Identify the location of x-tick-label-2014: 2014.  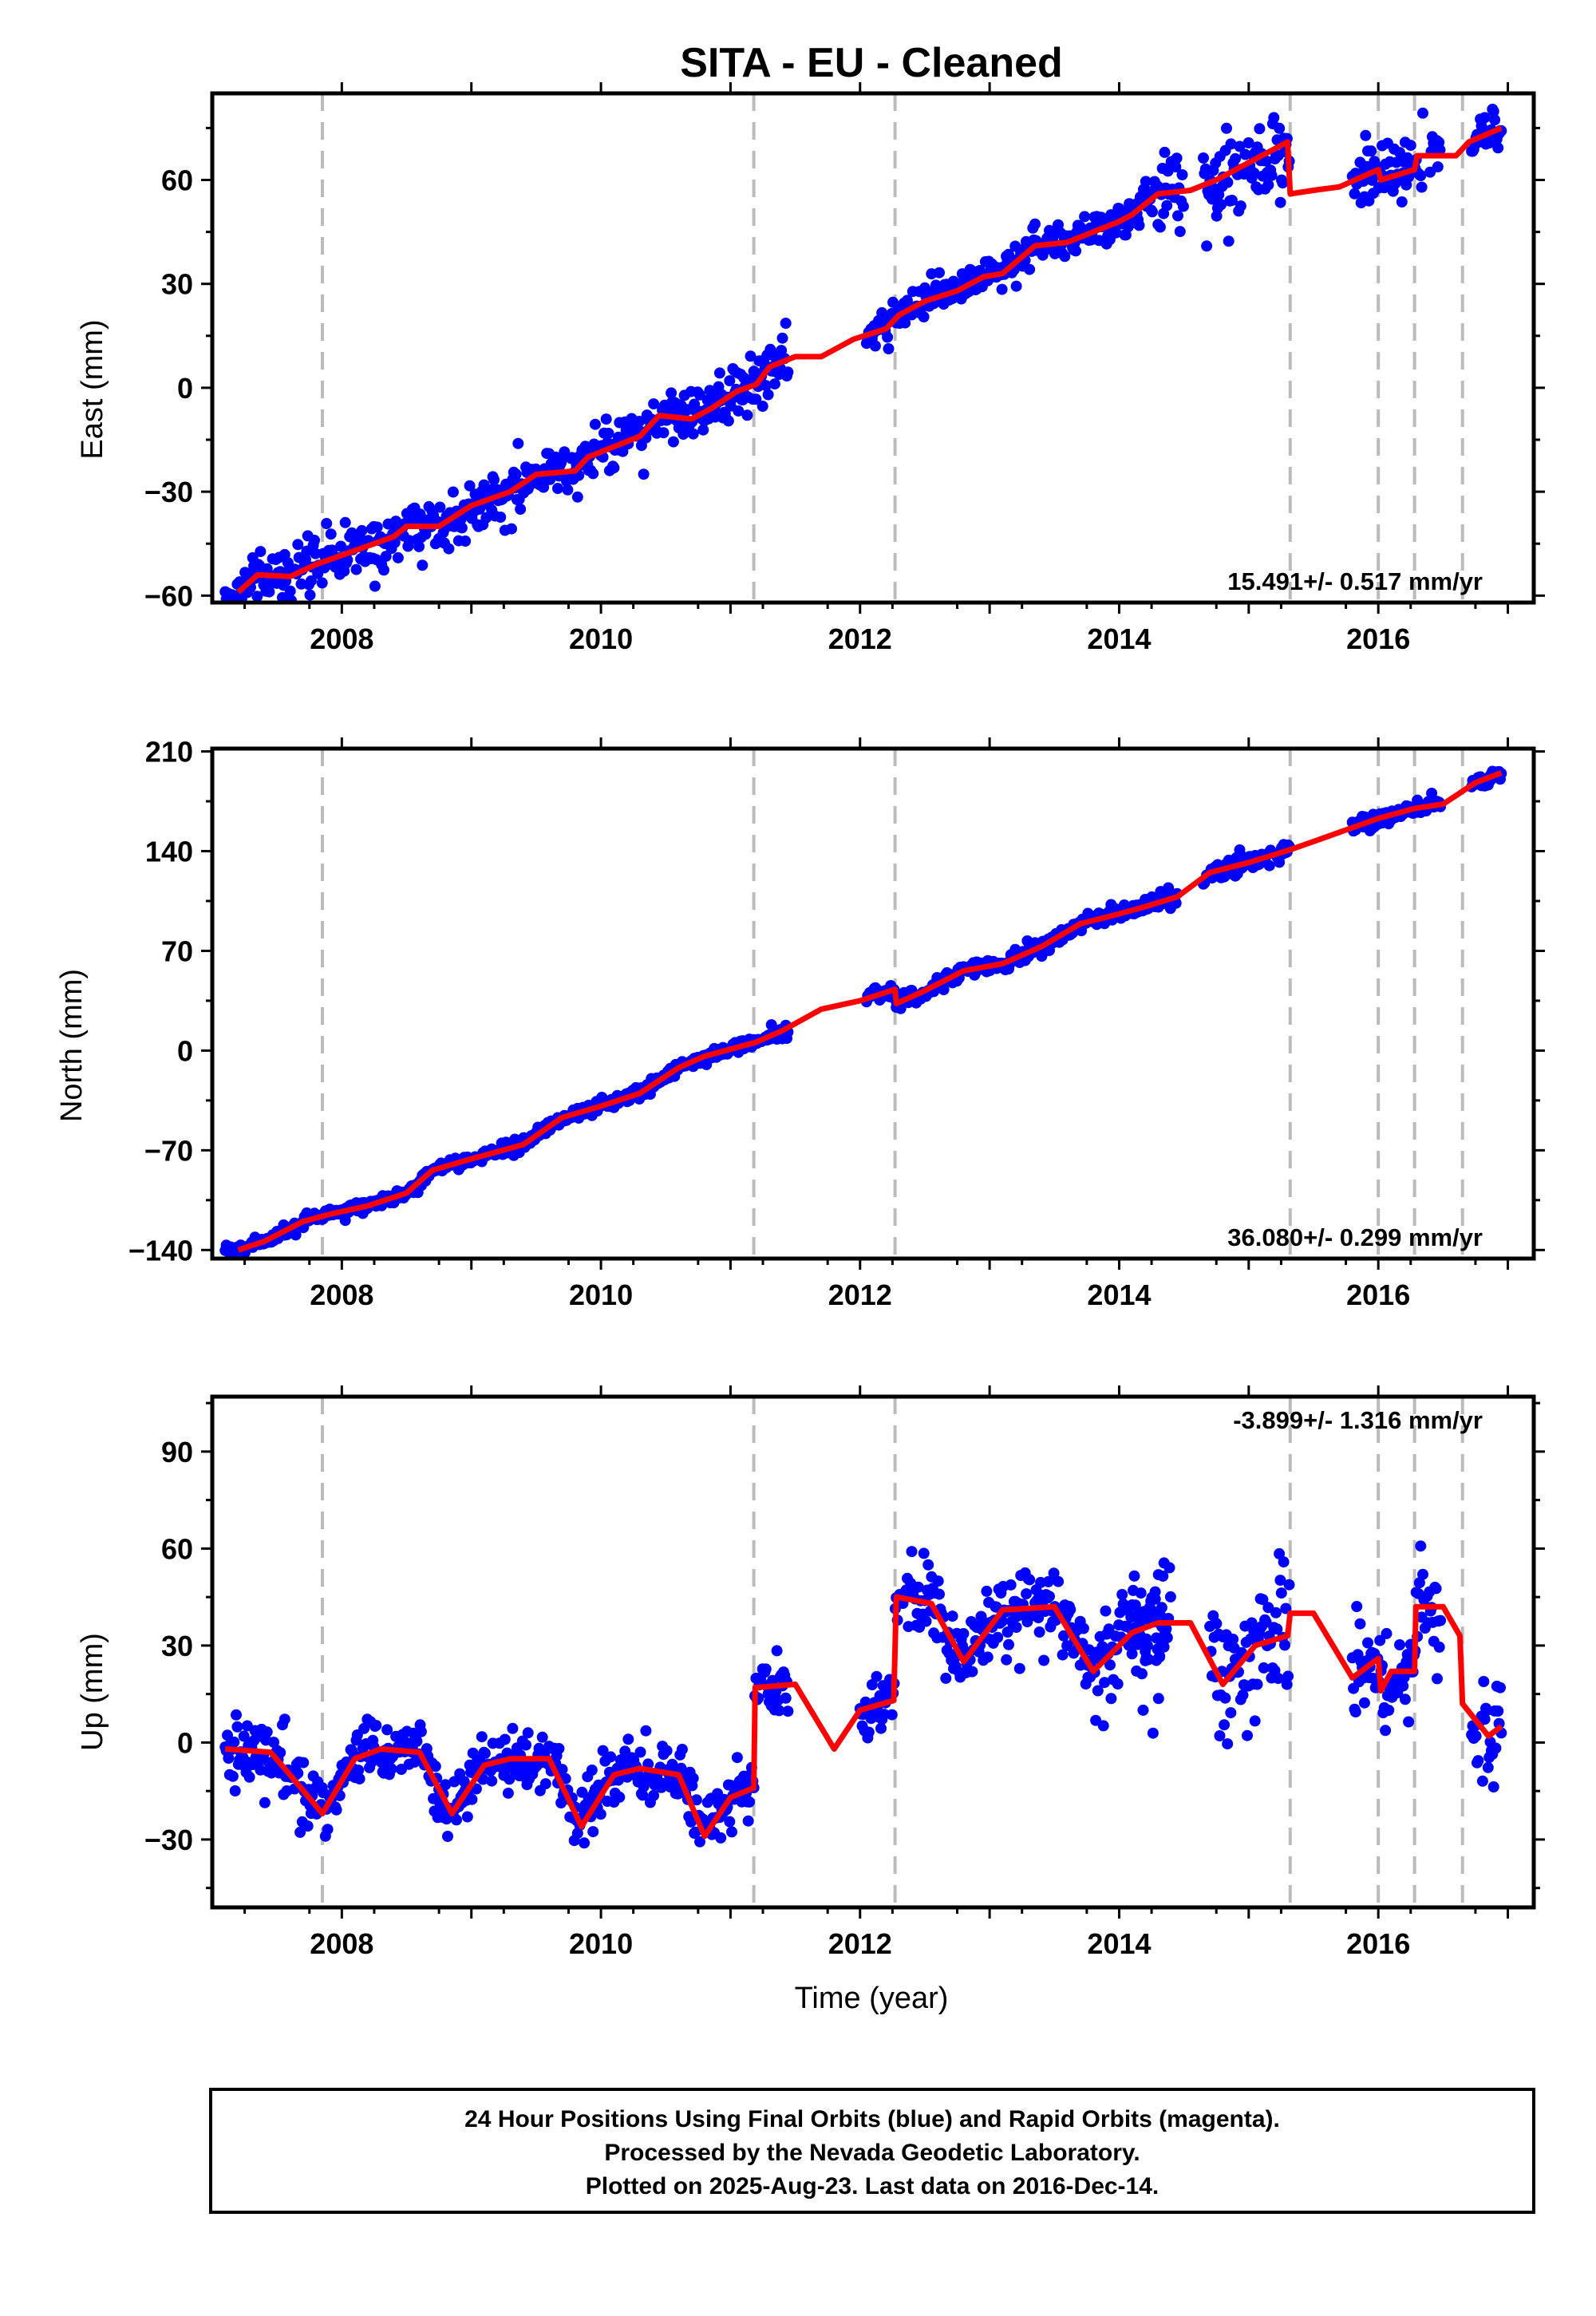
(1119, 638).